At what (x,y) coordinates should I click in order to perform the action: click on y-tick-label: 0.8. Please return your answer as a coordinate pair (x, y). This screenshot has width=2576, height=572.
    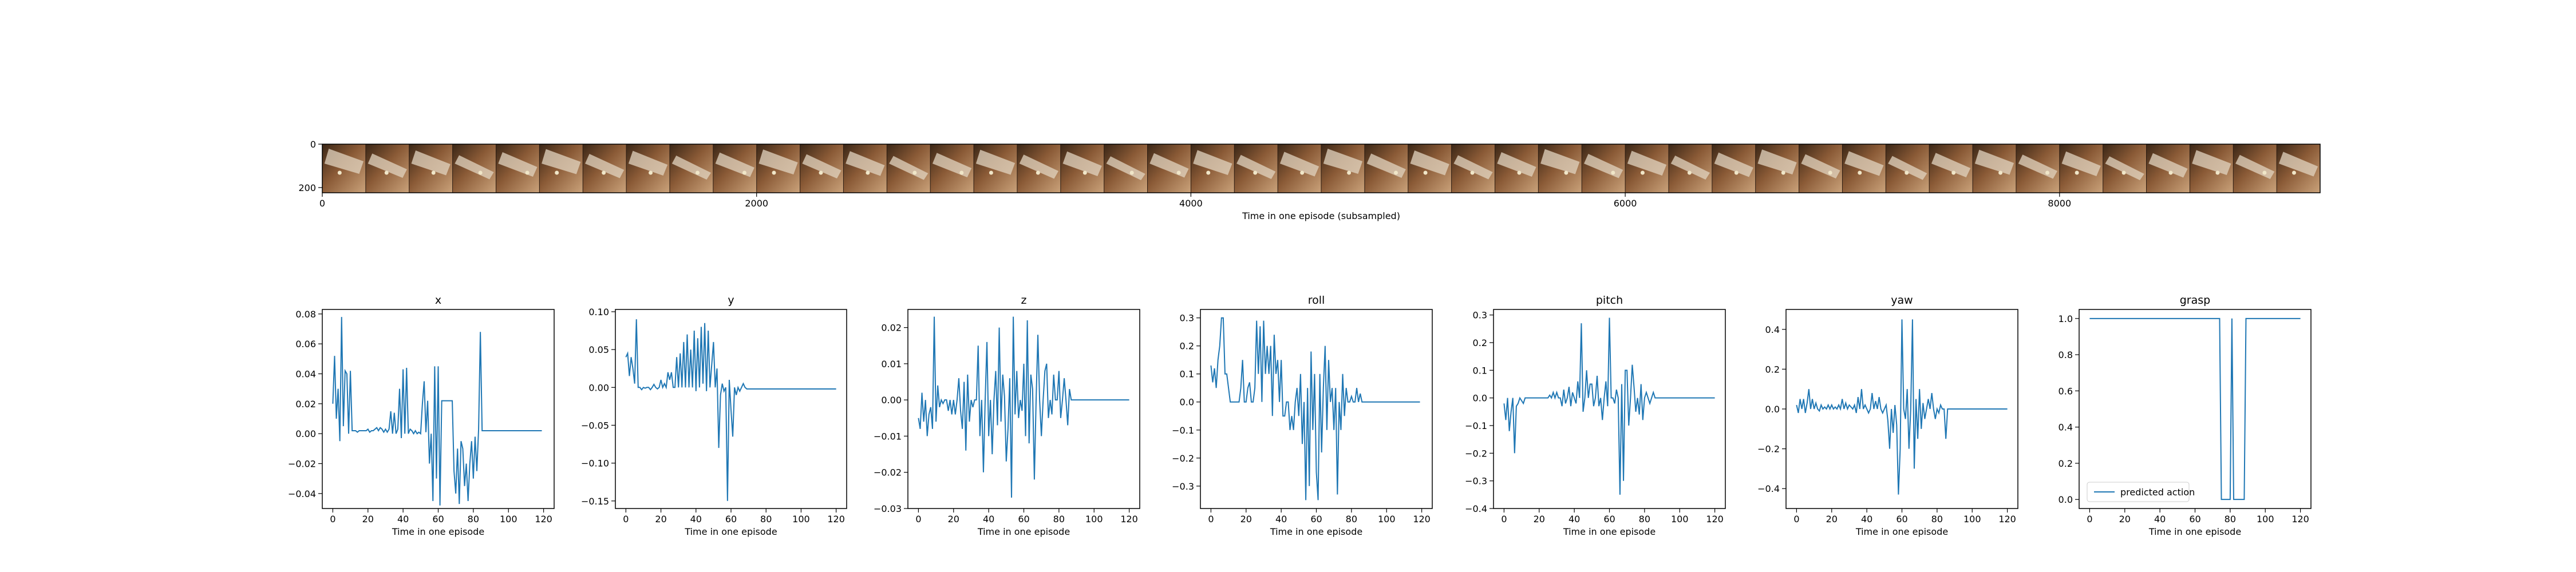
    Looking at the image, I should click on (2066, 354).